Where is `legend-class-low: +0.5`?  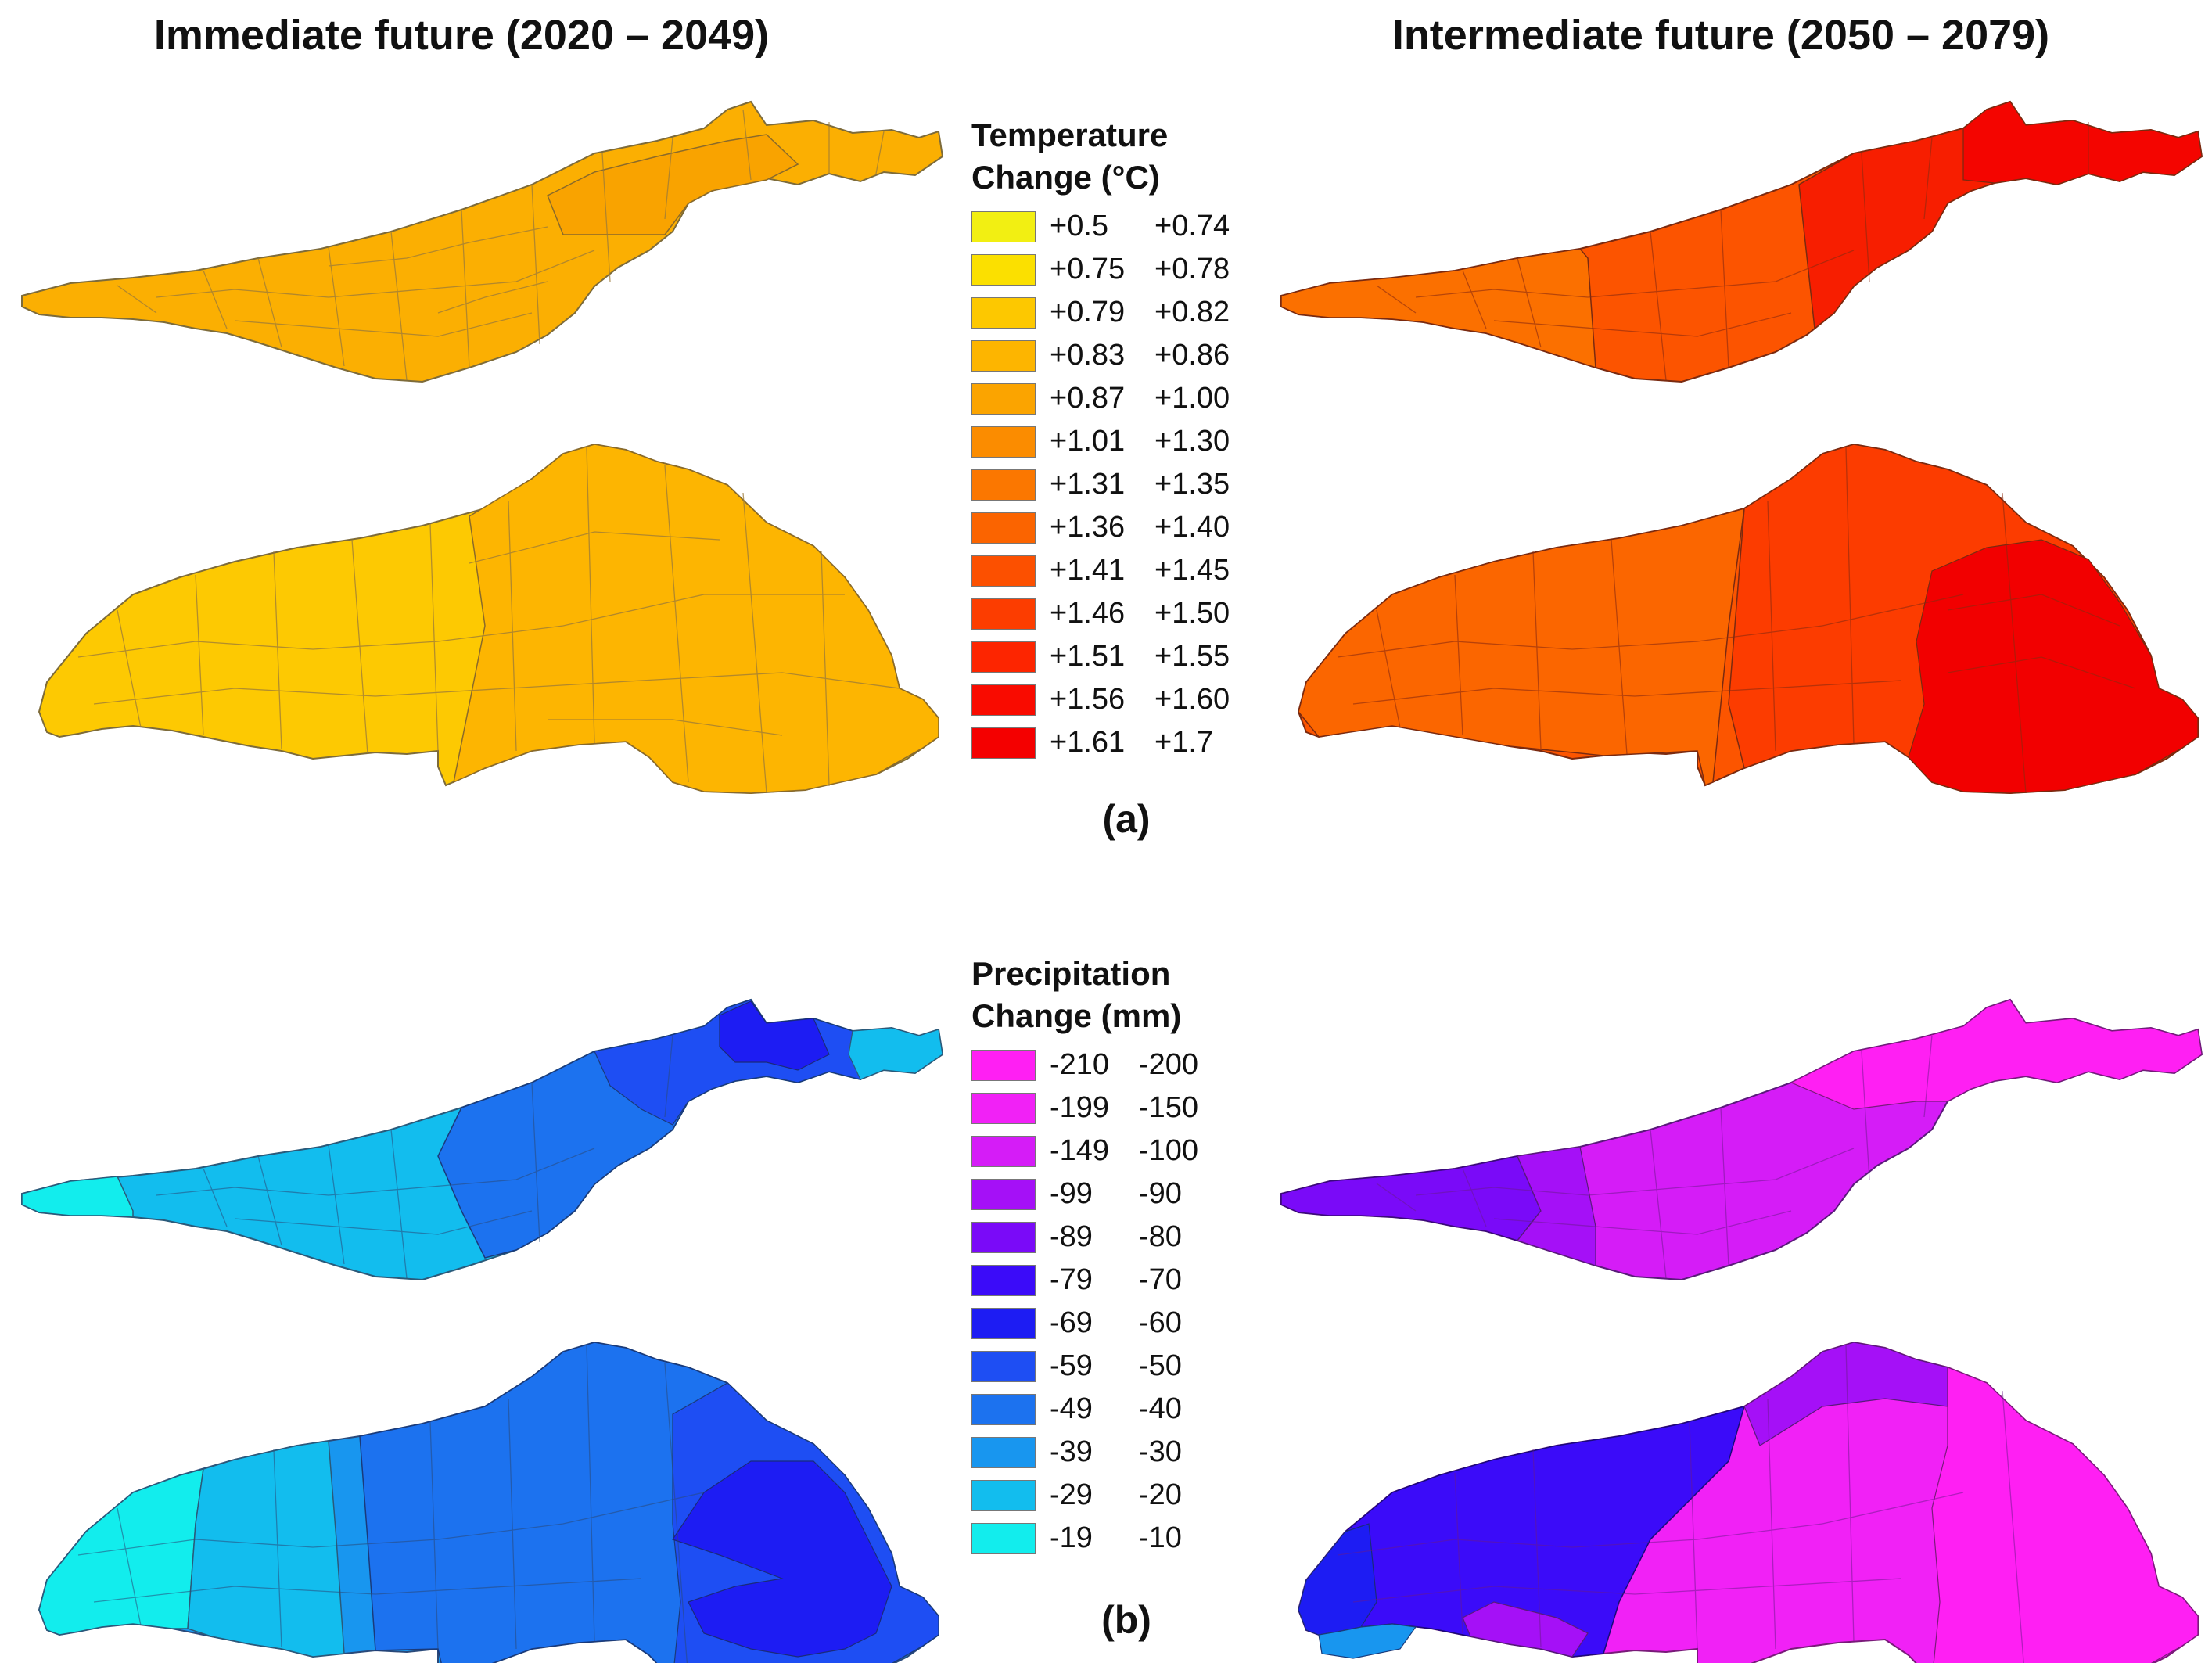 legend-class-low: +0.5 is located at coordinates (1079, 226).